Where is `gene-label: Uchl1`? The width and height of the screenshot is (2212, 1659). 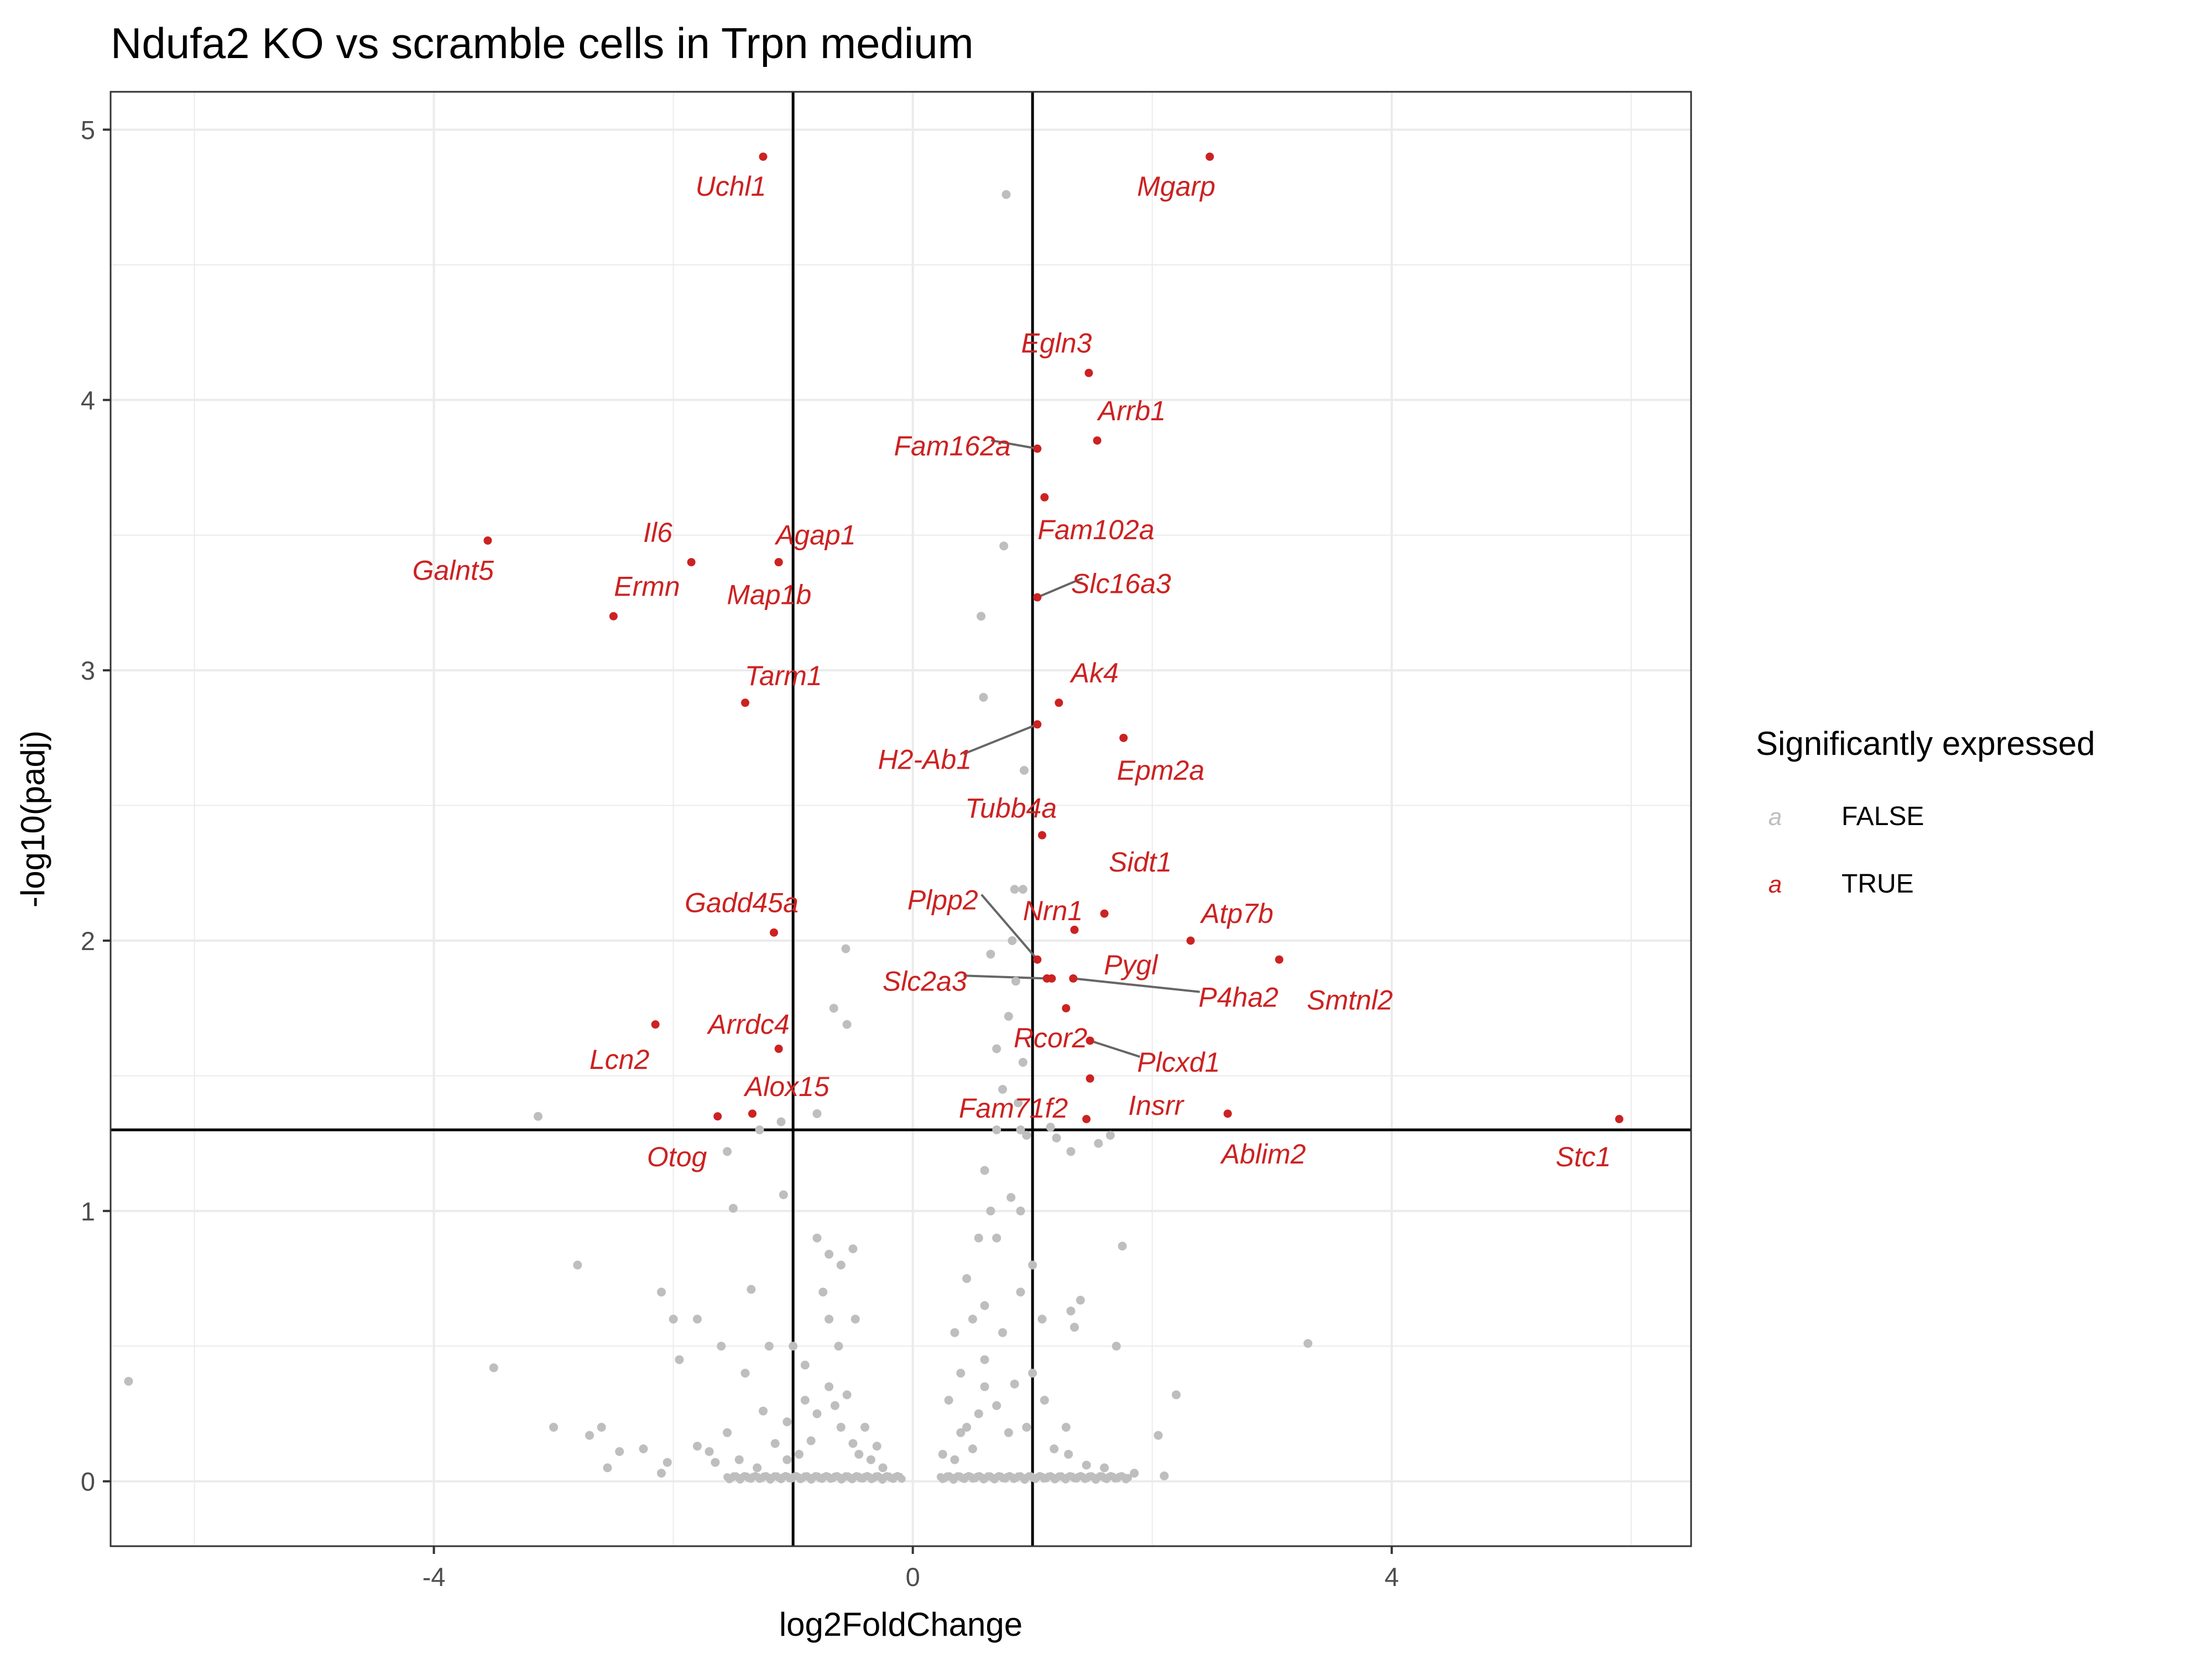
gene-label: Uchl1 is located at coordinates (731, 187).